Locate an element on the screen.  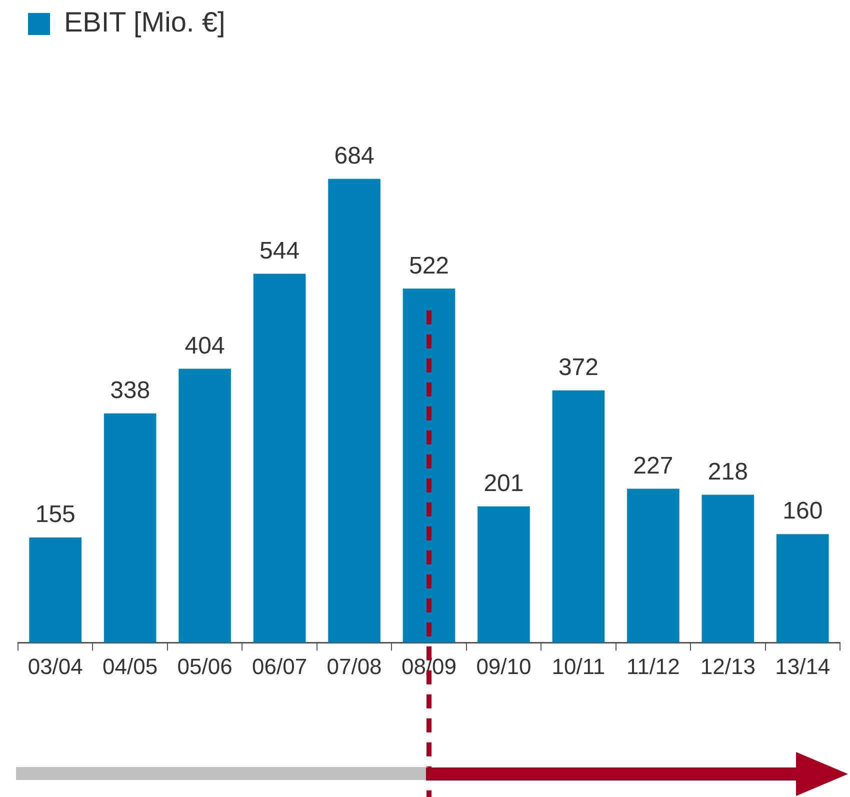
x-tick-label: 06/07 is located at coordinates (280, 666).